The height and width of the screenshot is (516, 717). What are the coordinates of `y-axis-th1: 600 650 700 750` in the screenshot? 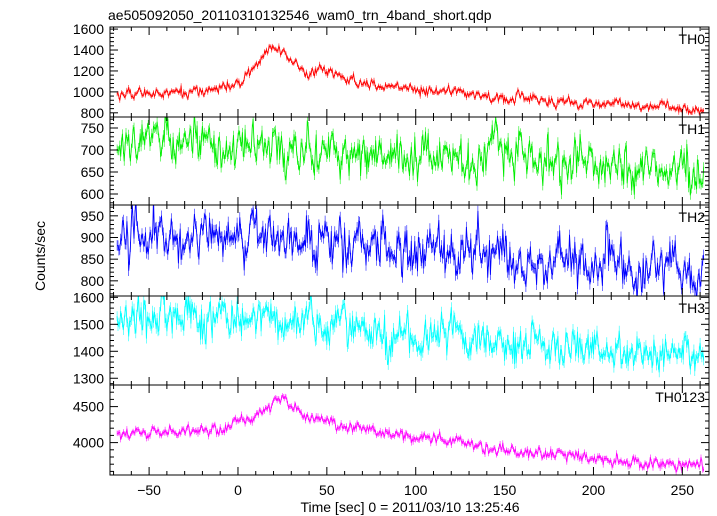 It's located at (395, 161).